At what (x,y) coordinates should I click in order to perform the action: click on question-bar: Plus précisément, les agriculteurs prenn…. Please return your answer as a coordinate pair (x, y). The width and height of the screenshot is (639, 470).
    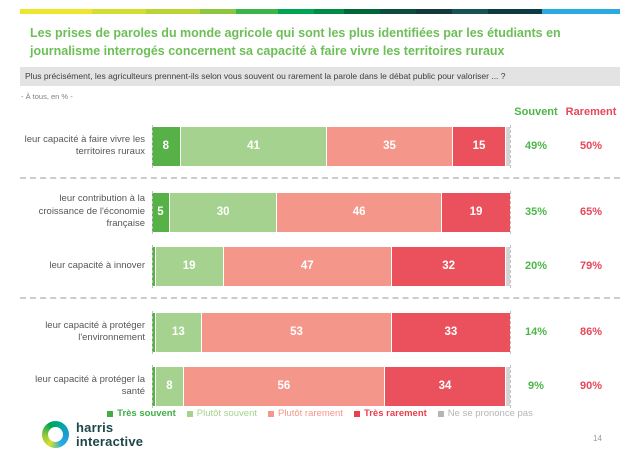
    Looking at the image, I should click on (320, 76).